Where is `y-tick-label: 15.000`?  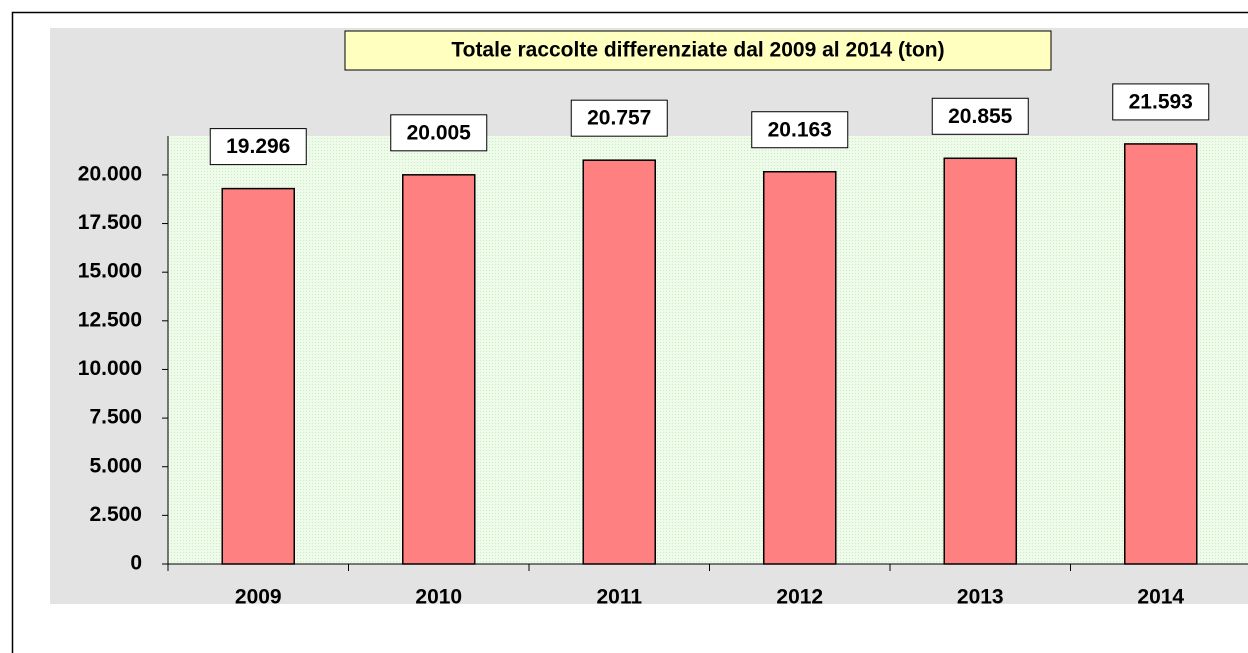
y-tick-label: 15.000 is located at coordinates (110, 271).